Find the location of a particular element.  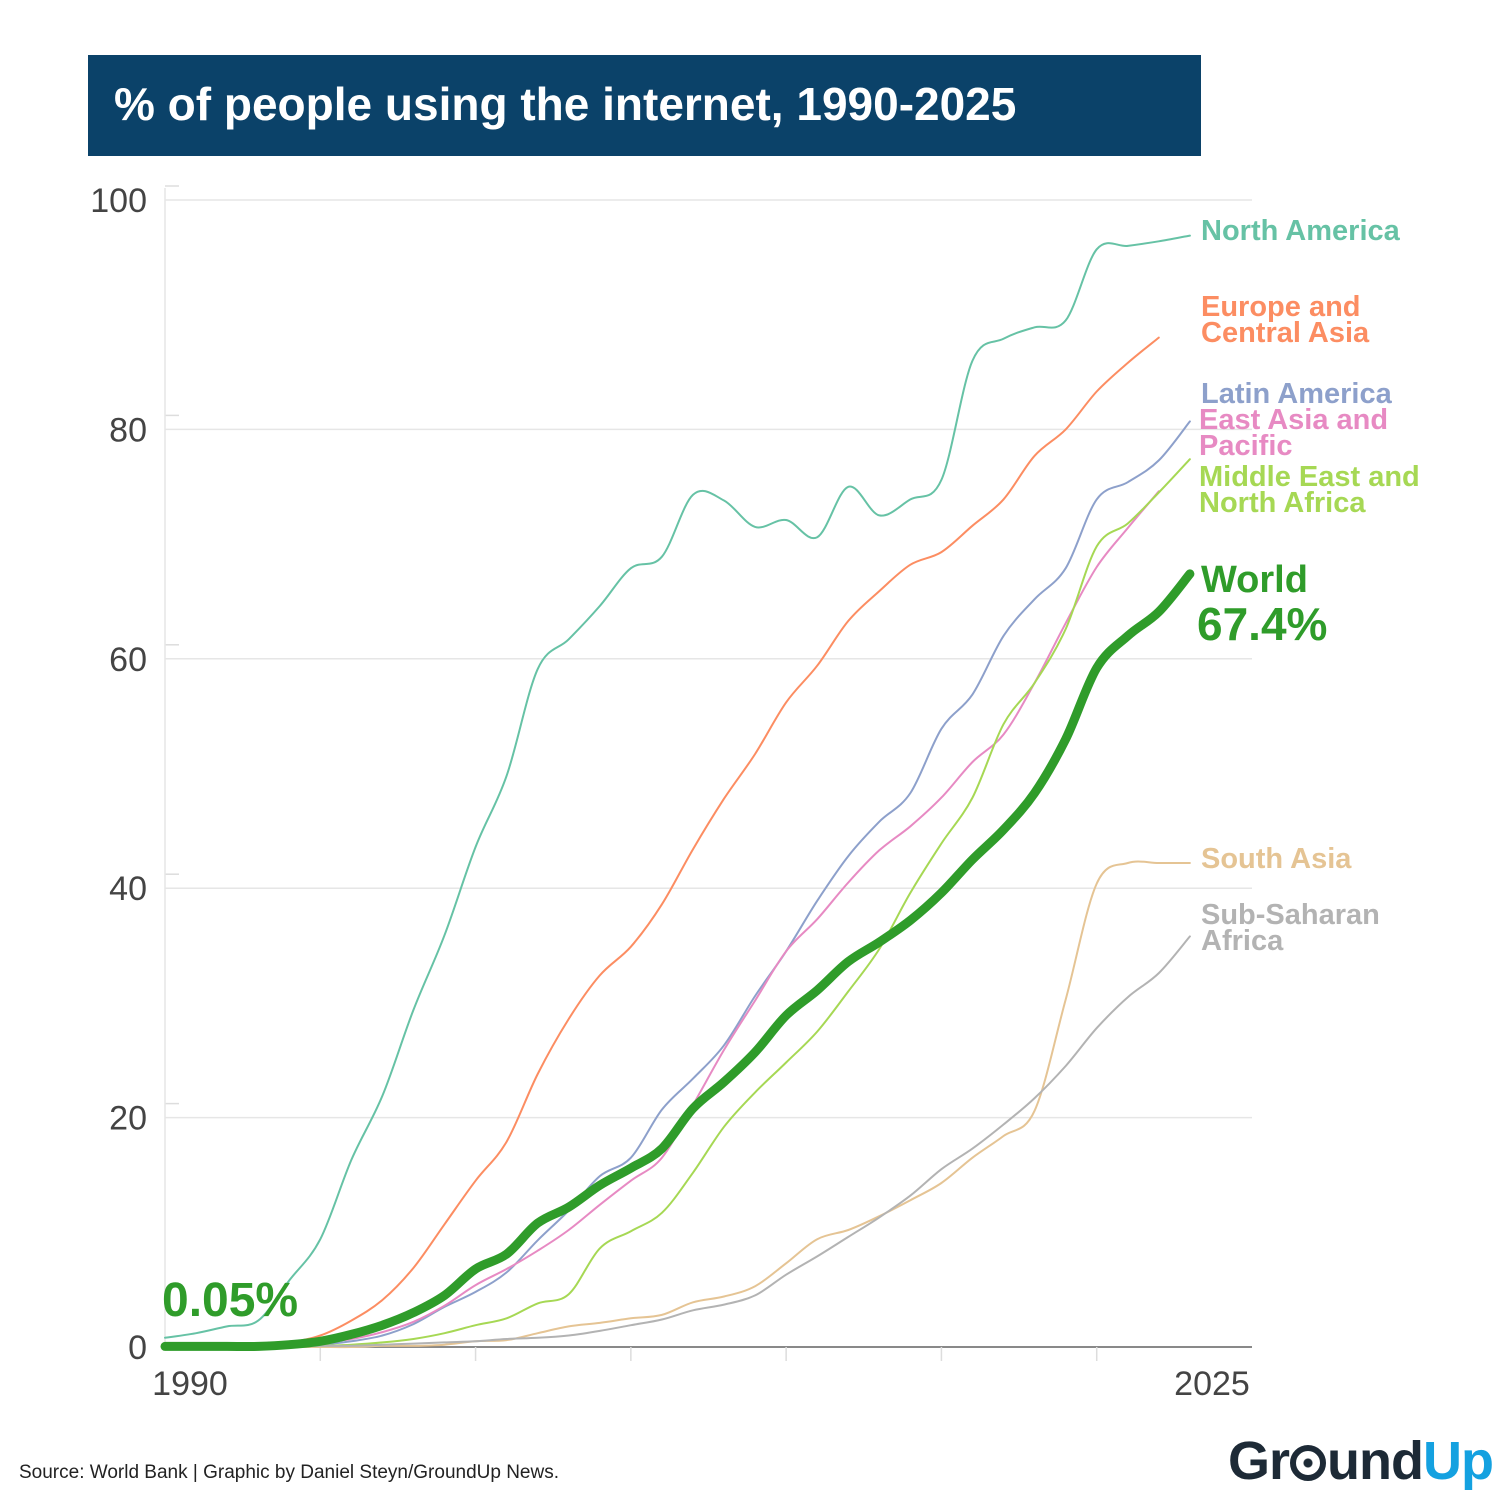

y-tick-label-0: 0 is located at coordinates (137, 1348).